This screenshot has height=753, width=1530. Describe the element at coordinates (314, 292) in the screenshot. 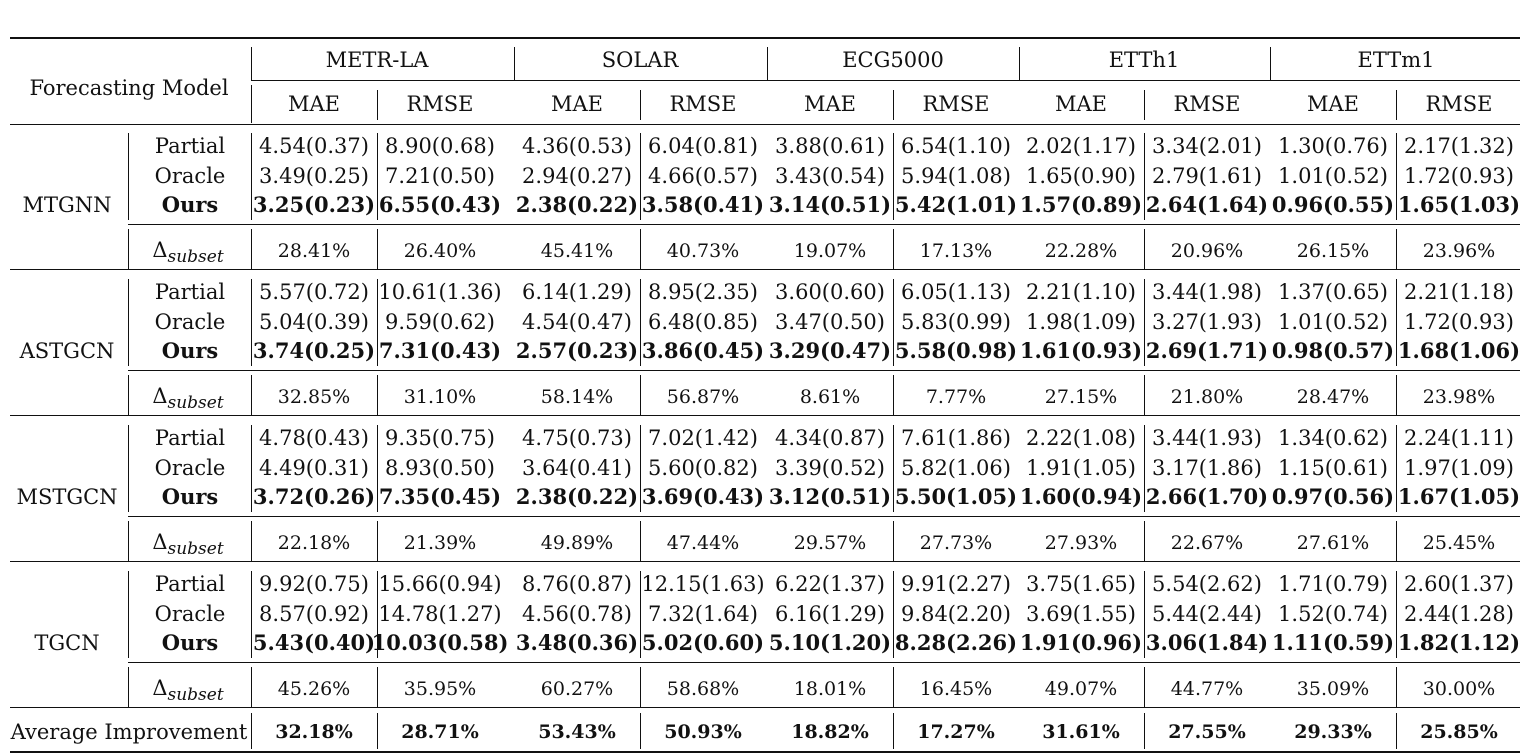

I see `cell-partial: 5.57(0.72)` at that location.